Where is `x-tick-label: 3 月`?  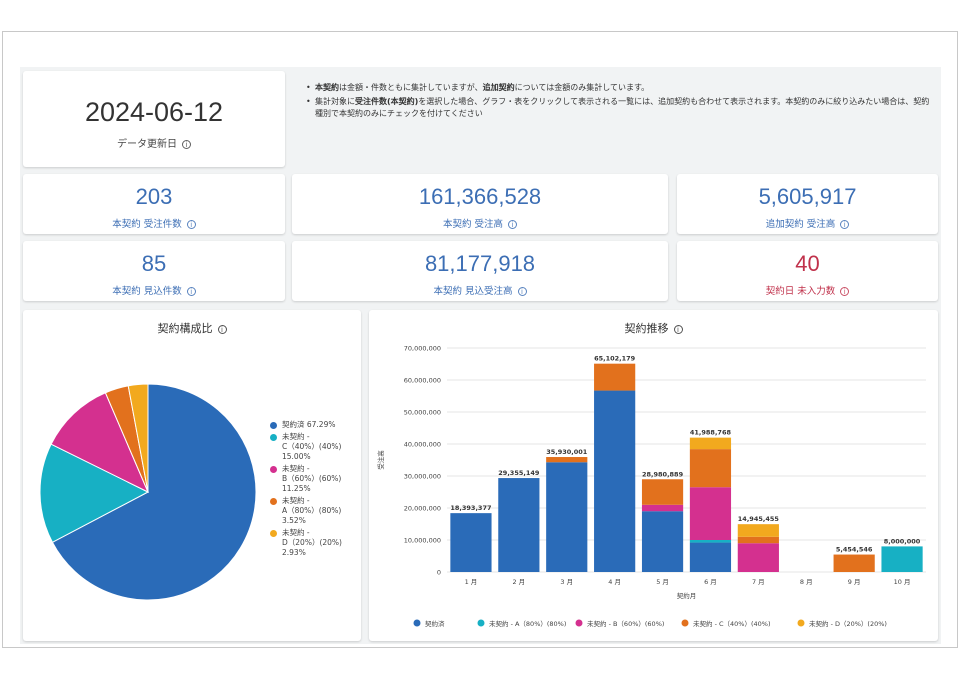 x-tick-label: 3 月 is located at coordinates (566, 582).